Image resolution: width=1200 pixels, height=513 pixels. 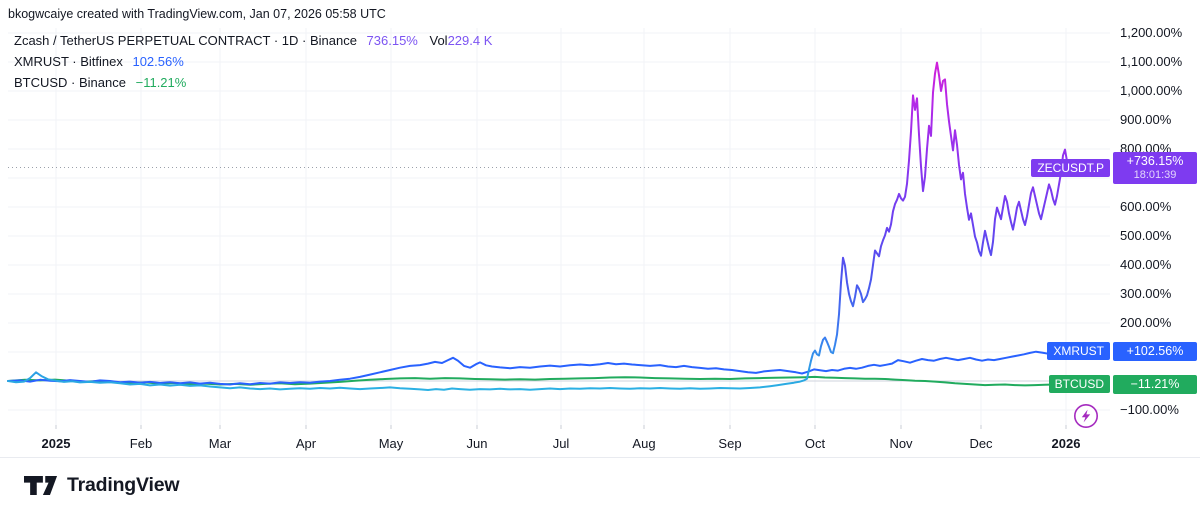 I want to click on btc-series-label-badge: BTCUSD, so click(x=1079, y=384).